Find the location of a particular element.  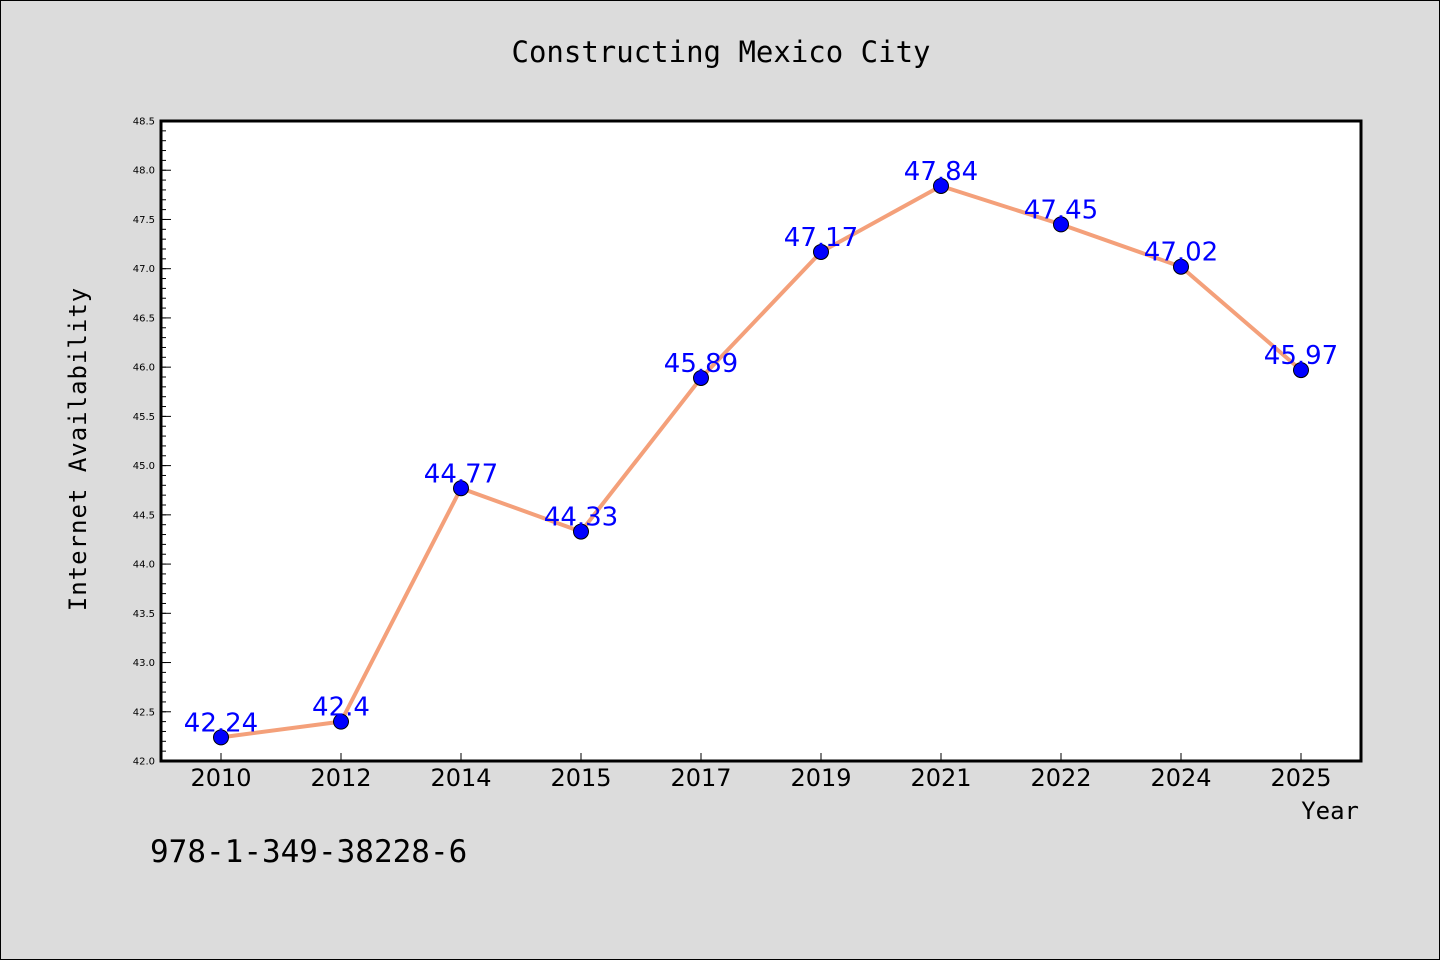

y-tick-label: 45.5 is located at coordinates (144, 417).